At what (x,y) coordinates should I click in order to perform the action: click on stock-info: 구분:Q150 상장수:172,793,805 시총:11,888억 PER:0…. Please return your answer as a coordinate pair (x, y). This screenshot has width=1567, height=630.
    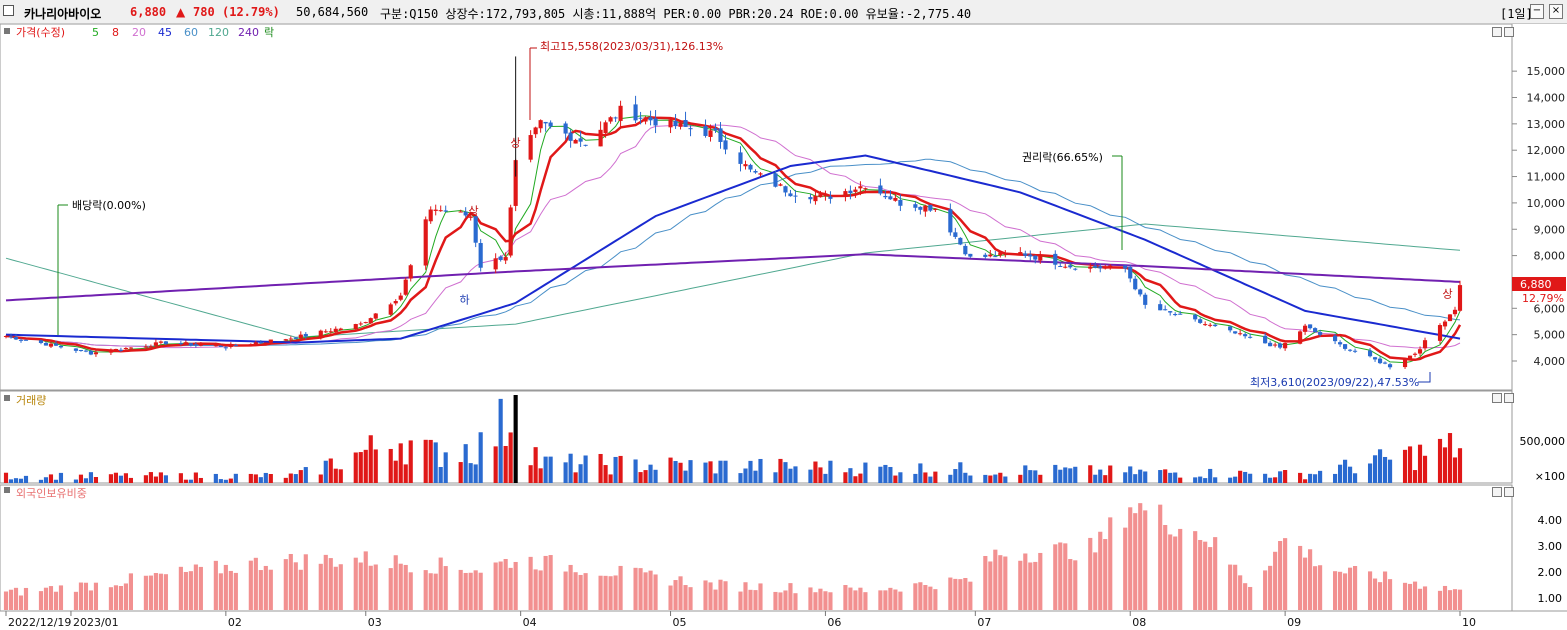
    Looking at the image, I should click on (676, 14).